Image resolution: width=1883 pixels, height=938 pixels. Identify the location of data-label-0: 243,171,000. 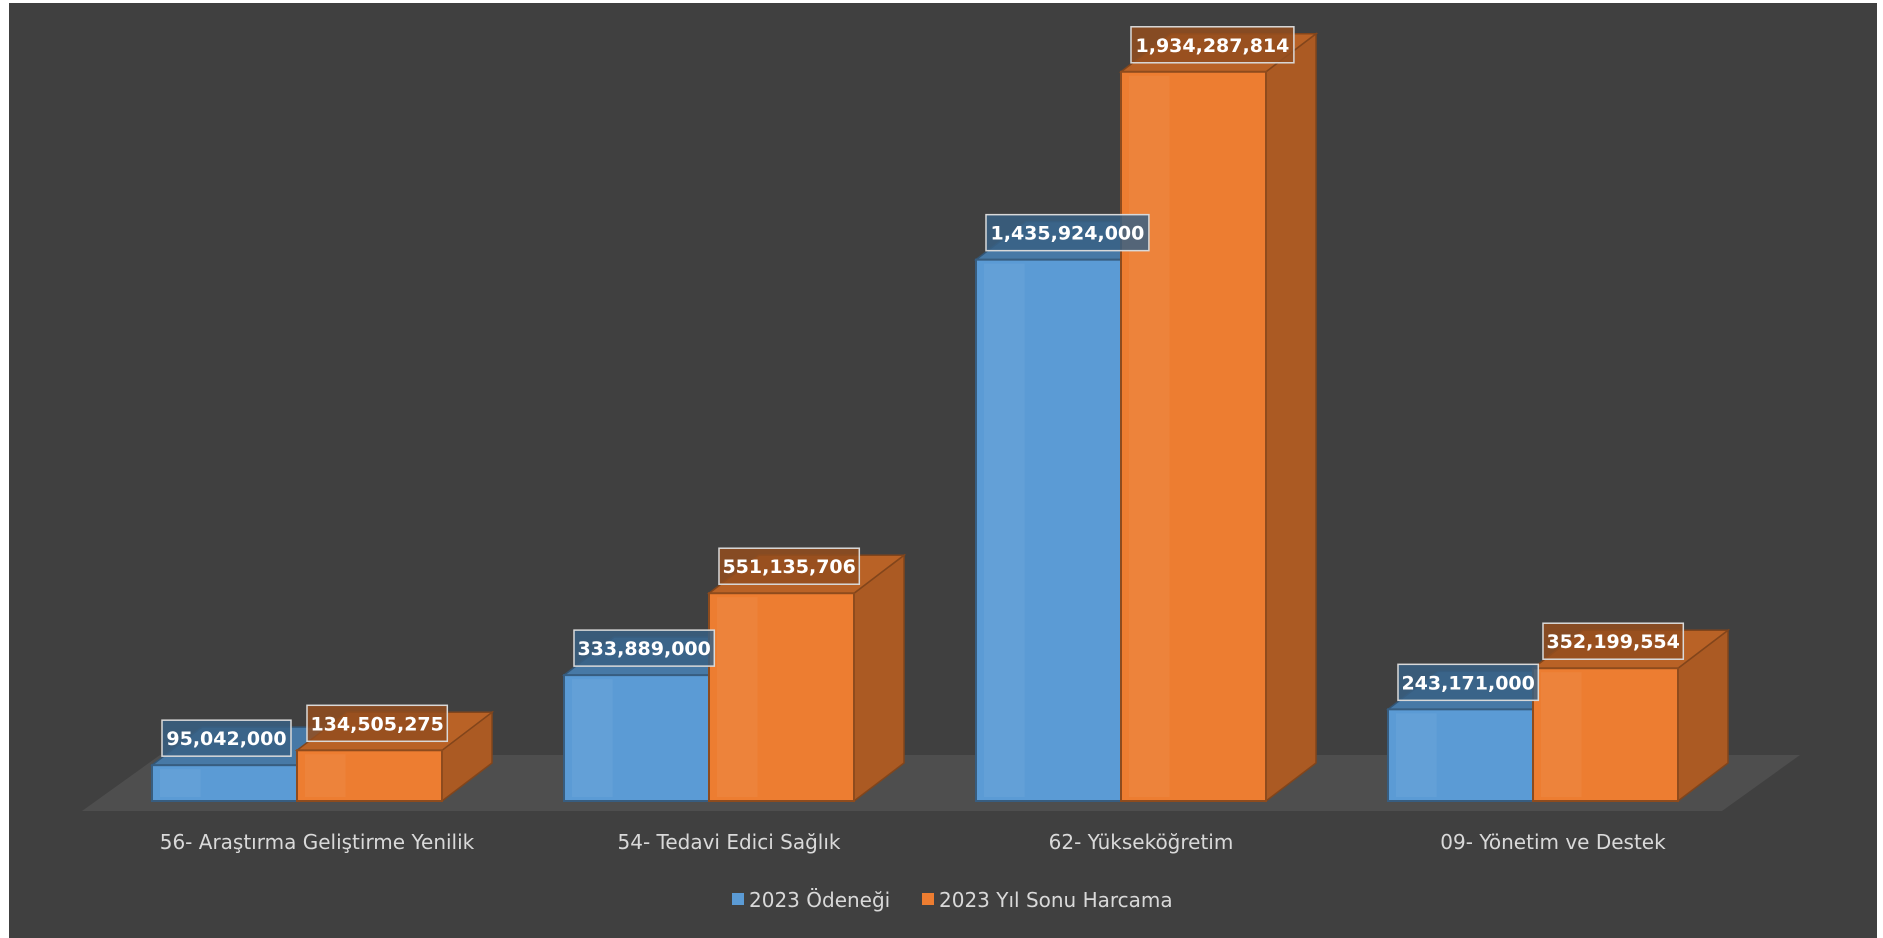
(1468, 682).